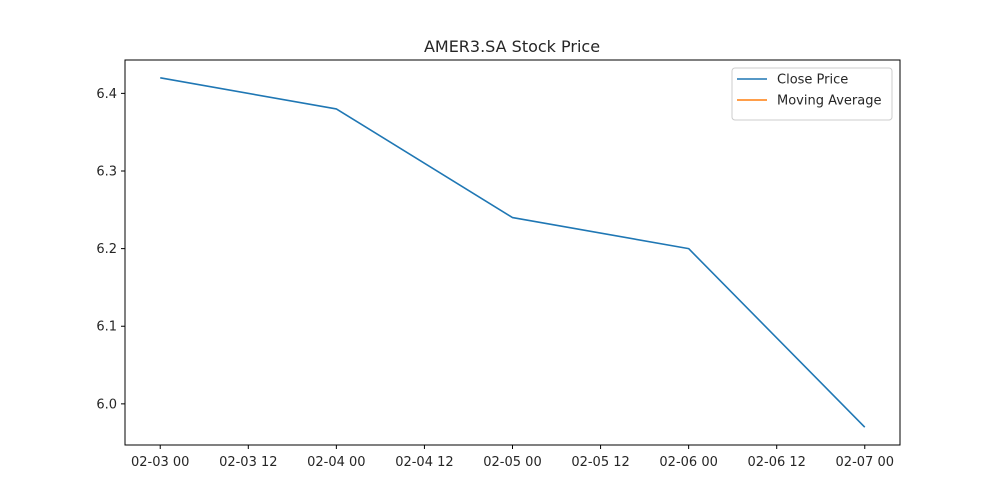 The width and height of the screenshot is (1000, 500). Describe the element at coordinates (424, 462) in the screenshot. I see `x-tick-label: 02-04 12` at that location.